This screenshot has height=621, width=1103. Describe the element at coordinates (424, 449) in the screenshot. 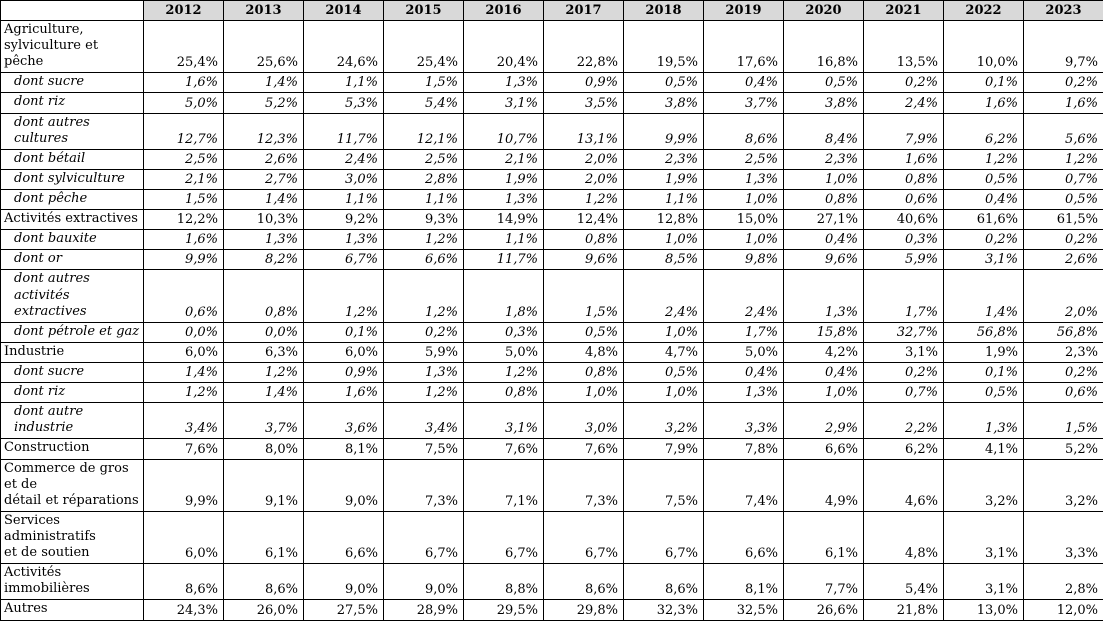

I see `cell-value: 7,5%` at that location.